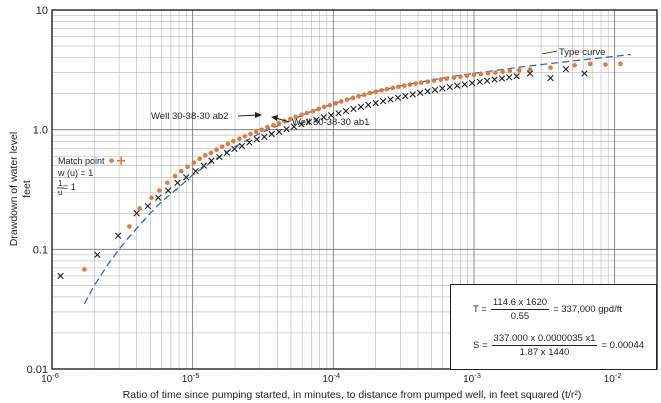  Describe the element at coordinates (42, 11) in the screenshot. I see `y-tick-label: 10` at that location.